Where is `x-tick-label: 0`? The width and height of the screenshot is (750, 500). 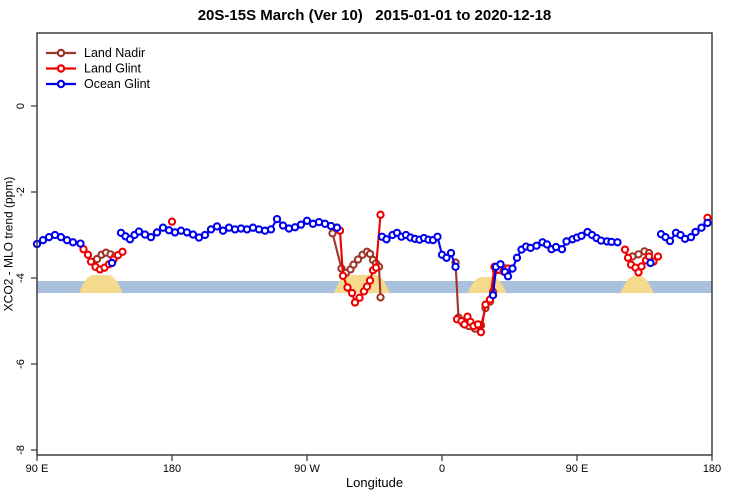 x-tick-label: 0 is located at coordinates (442, 469).